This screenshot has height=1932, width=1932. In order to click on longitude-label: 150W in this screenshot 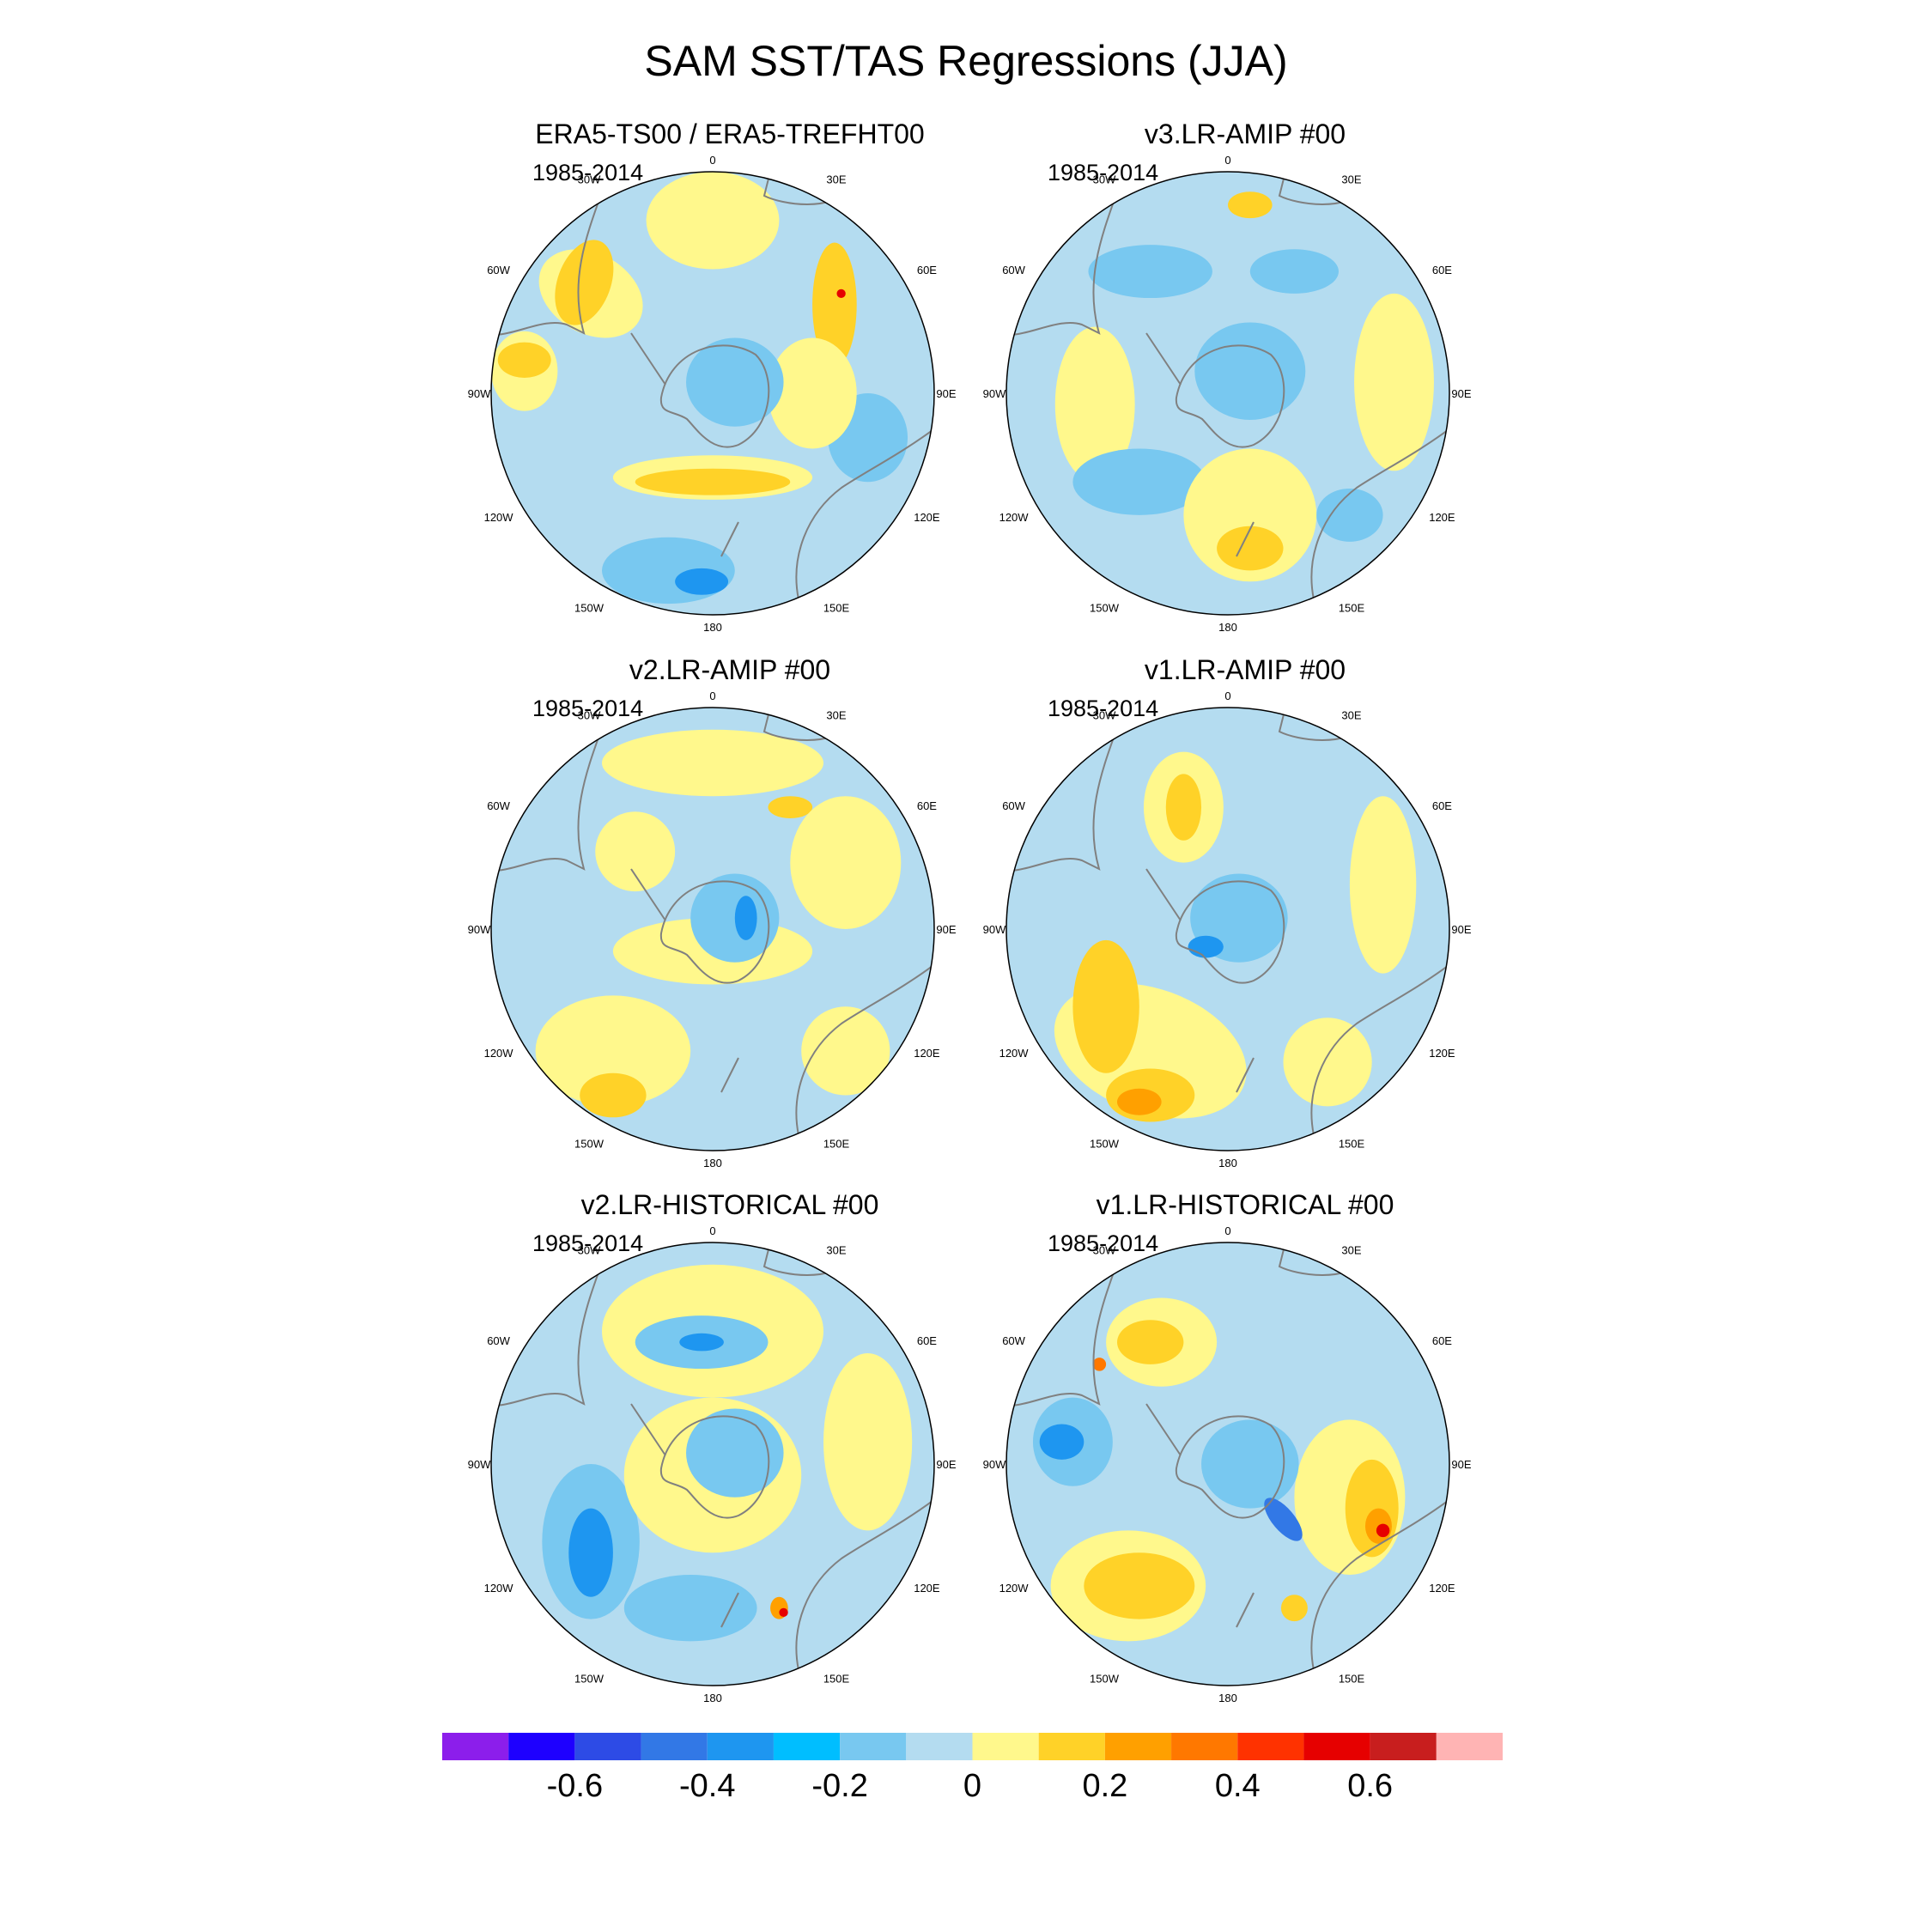, I will do `click(589, 607)`.